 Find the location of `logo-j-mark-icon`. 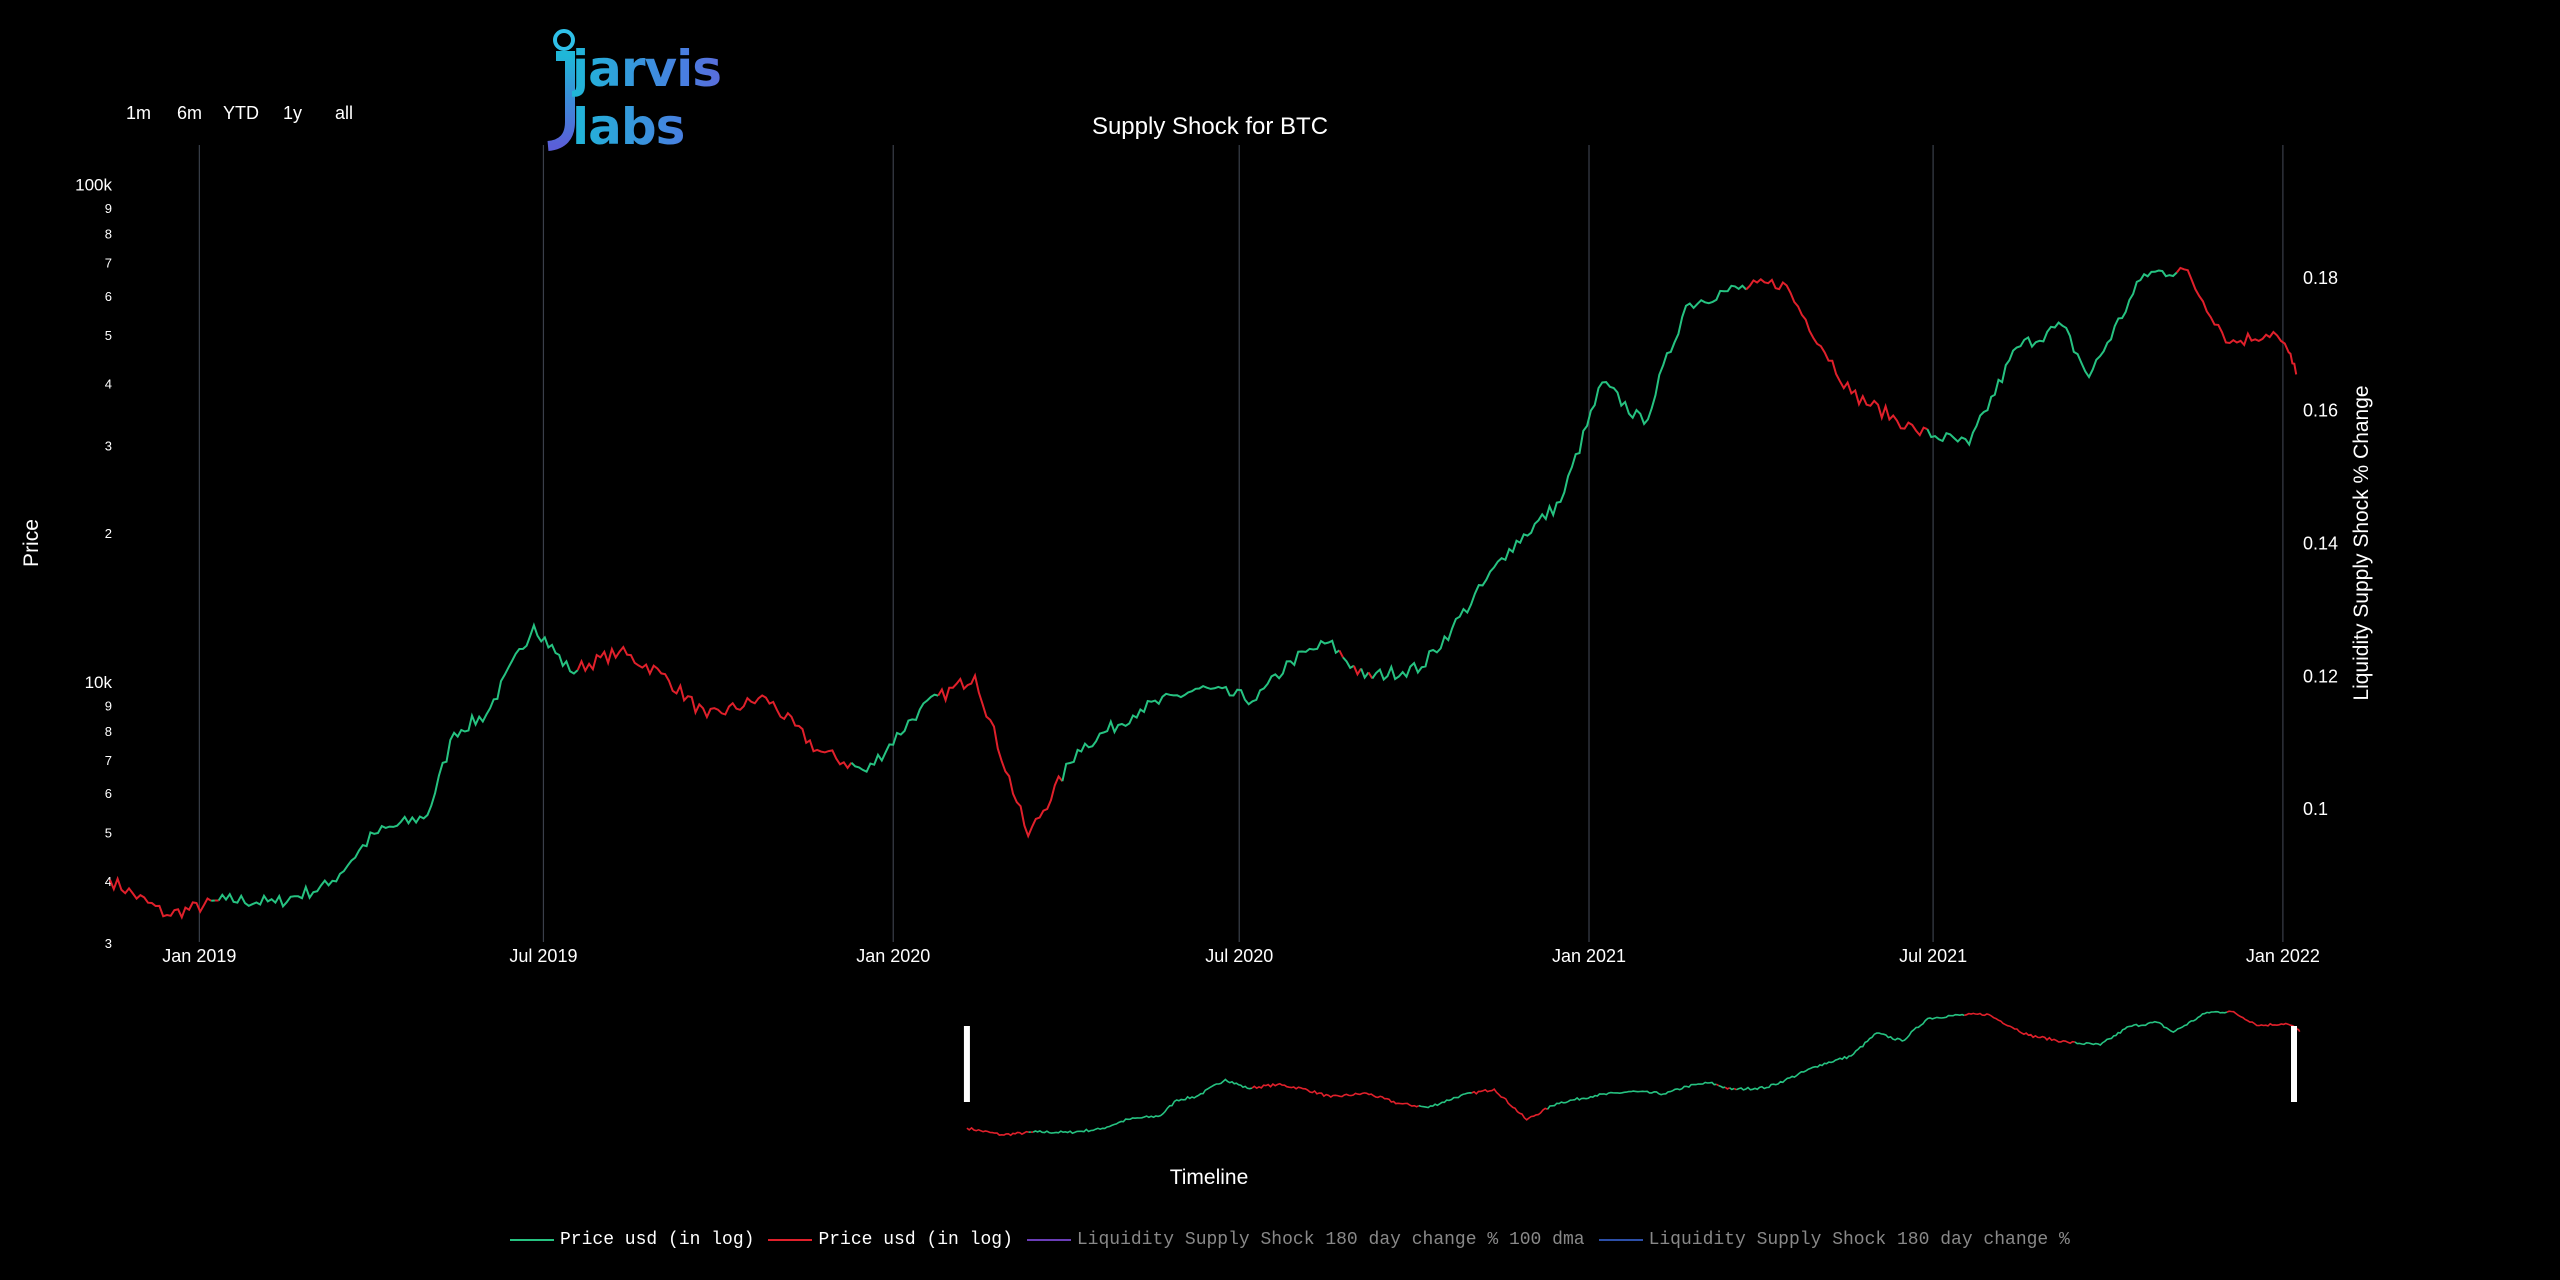

logo-j-mark-icon is located at coordinates (561, 90).